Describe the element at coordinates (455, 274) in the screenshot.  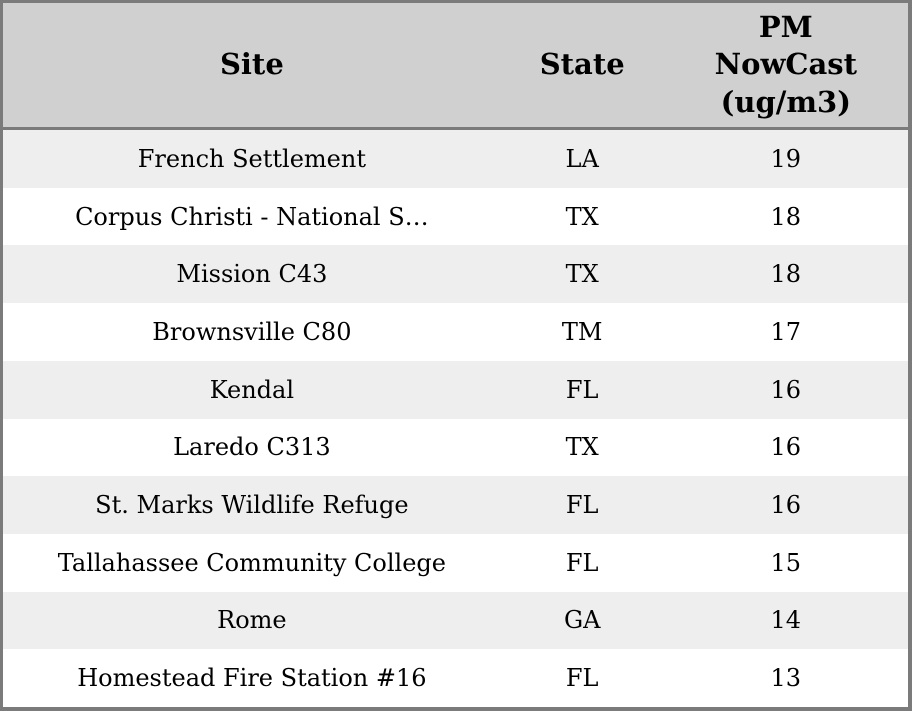
I see `table-row: Mission C43 TX 18` at that location.